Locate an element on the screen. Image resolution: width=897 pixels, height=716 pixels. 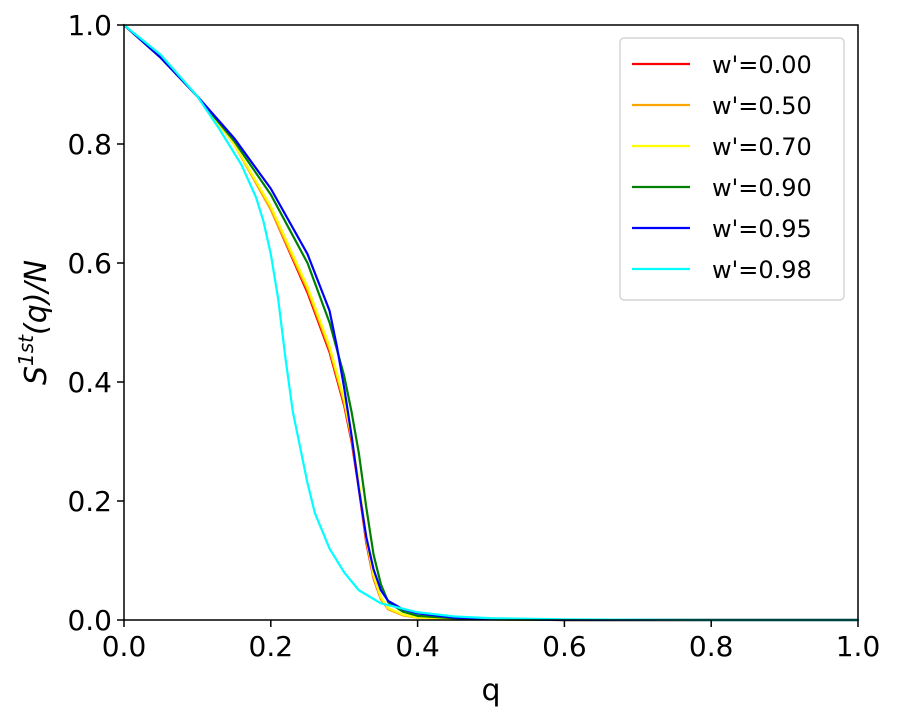
y-tick-label: 0.4 is located at coordinates (89, 382).